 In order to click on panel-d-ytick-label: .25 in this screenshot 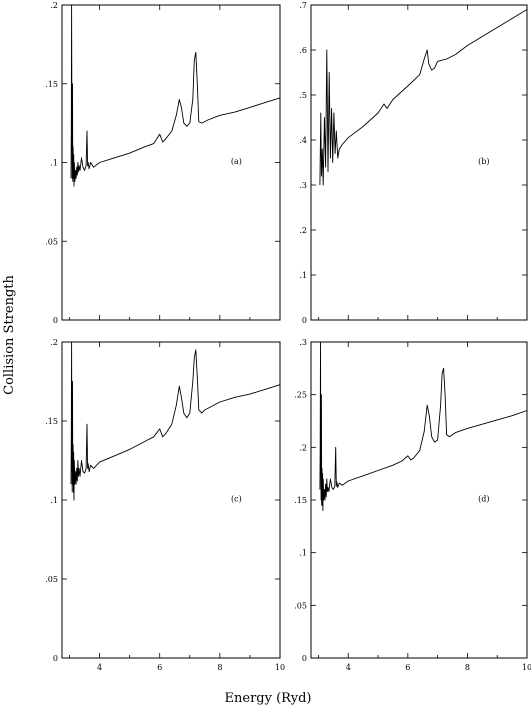, I will do `click(300, 395)`.